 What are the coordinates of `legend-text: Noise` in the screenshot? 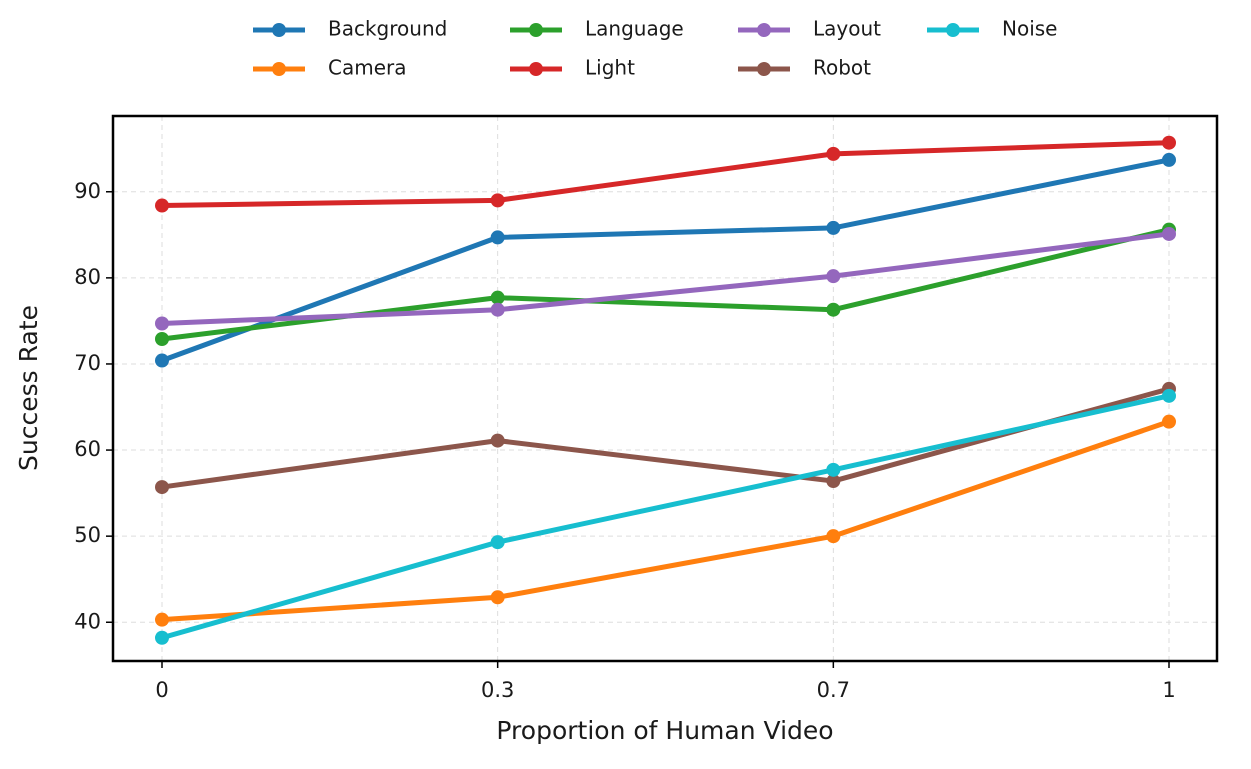 It's located at (1029, 29).